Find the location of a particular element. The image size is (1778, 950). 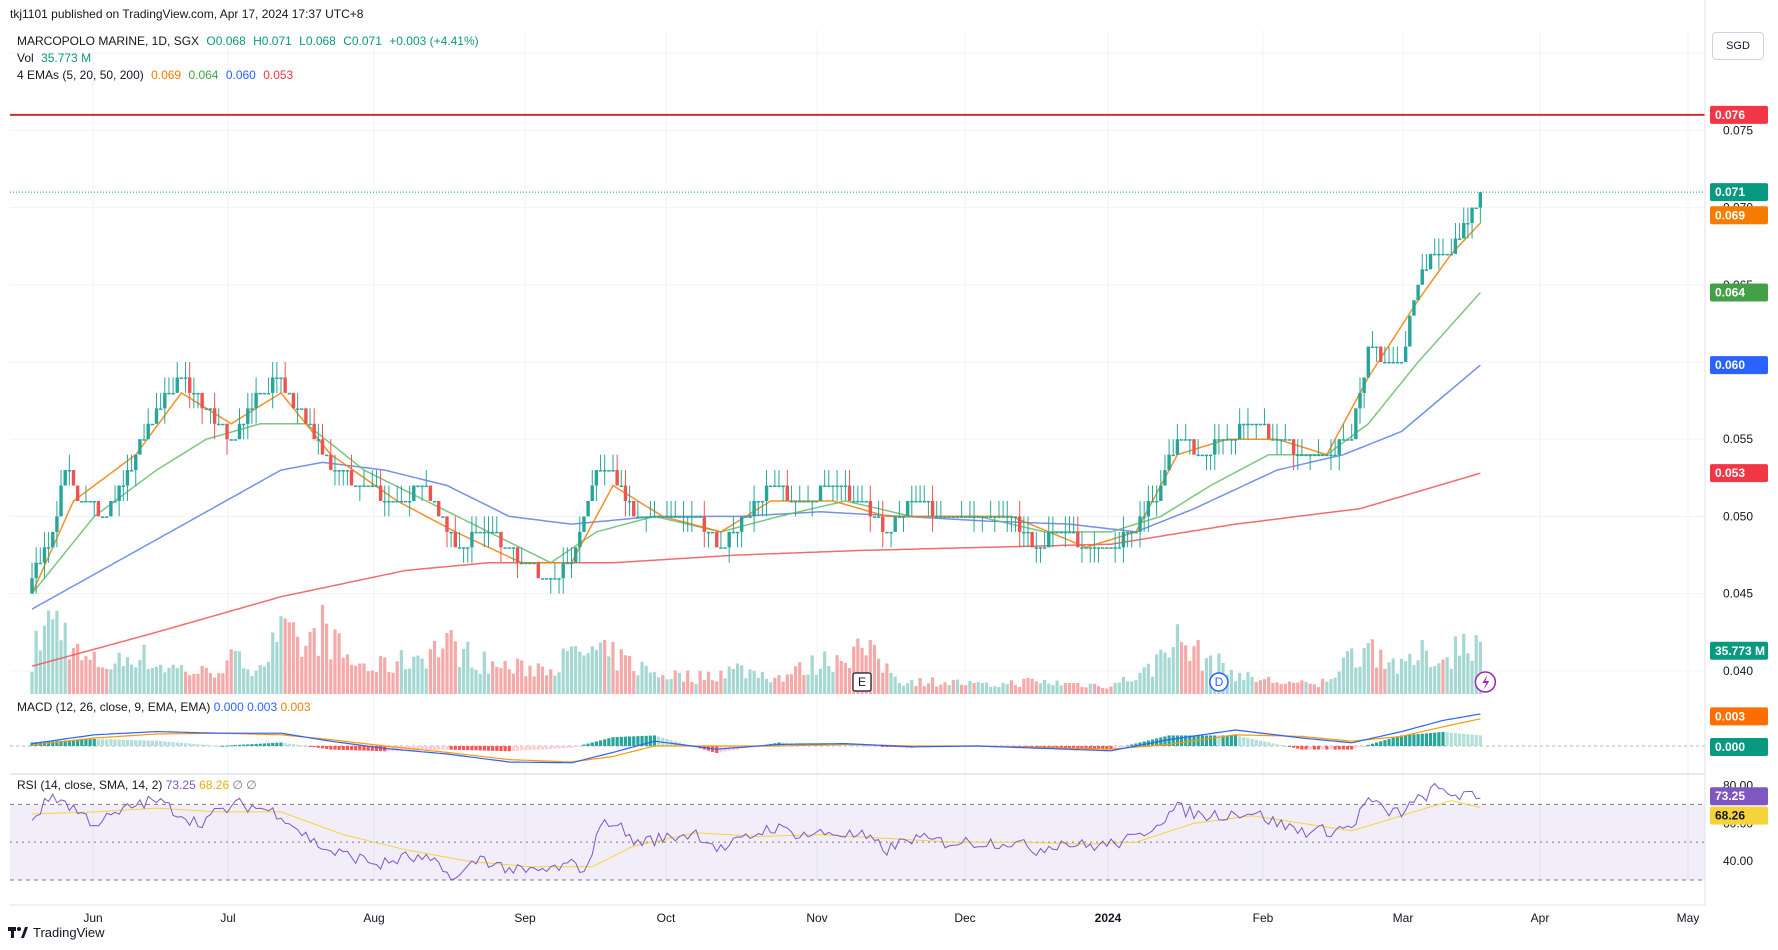

currency-button: SGD is located at coordinates (1738, 46).